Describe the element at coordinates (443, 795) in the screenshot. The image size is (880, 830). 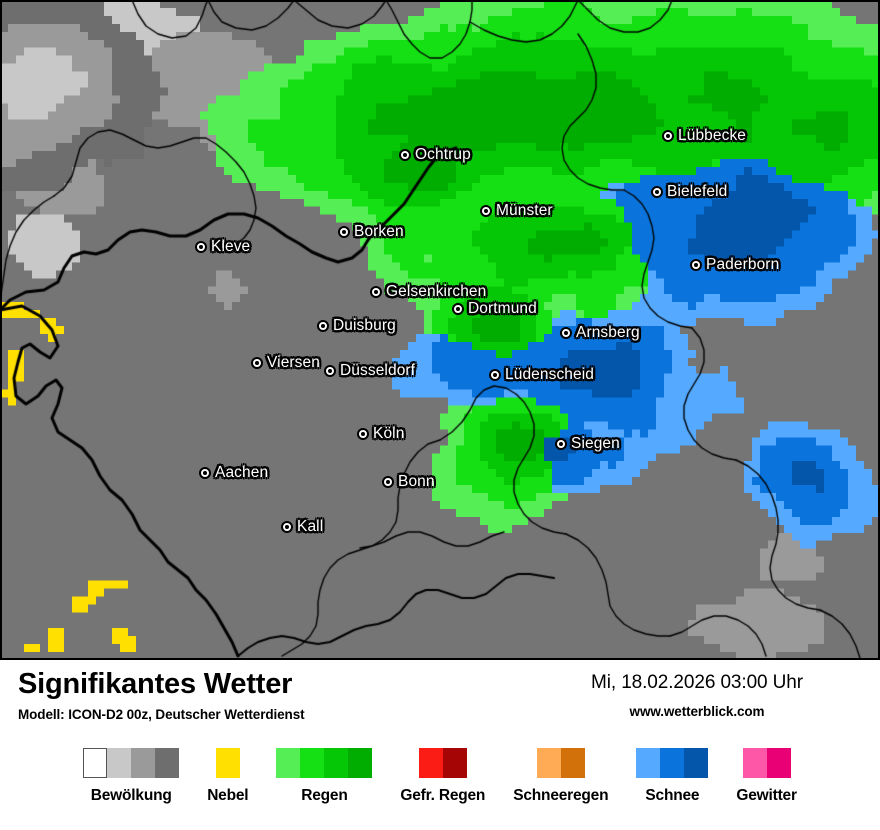
I see `legend-label: Gefr. Regen` at that location.